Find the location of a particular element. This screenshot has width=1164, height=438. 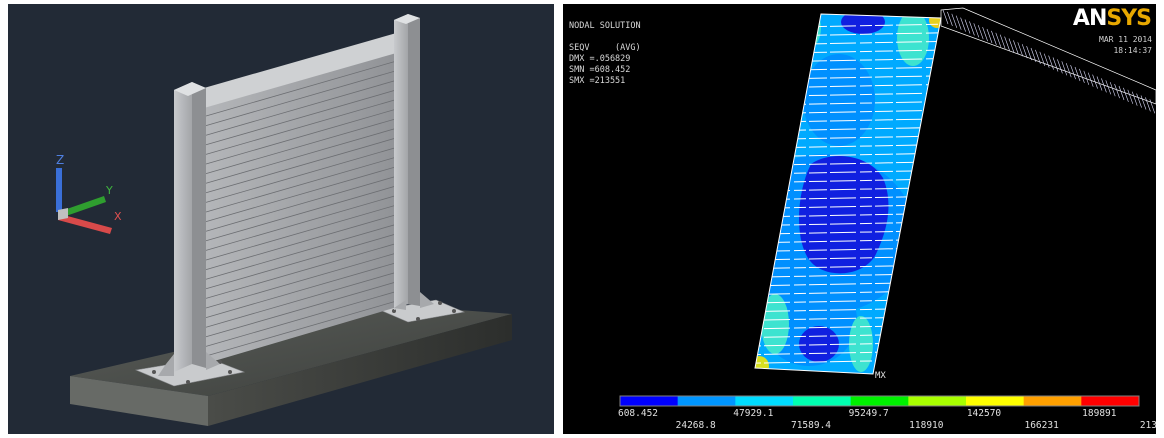

legend-value-lower: 213551 is located at coordinates (1147, 425).